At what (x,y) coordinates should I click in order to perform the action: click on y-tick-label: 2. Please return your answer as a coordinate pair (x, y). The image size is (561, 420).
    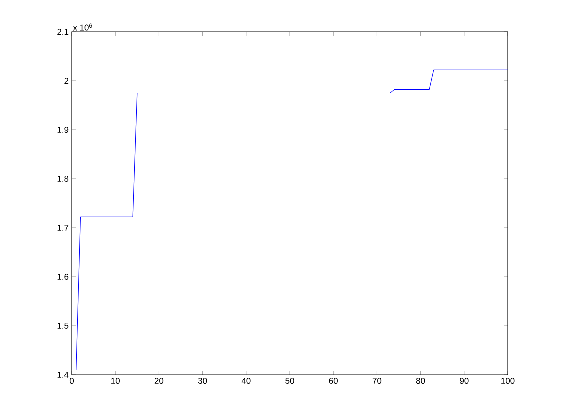
    Looking at the image, I should click on (66, 81).